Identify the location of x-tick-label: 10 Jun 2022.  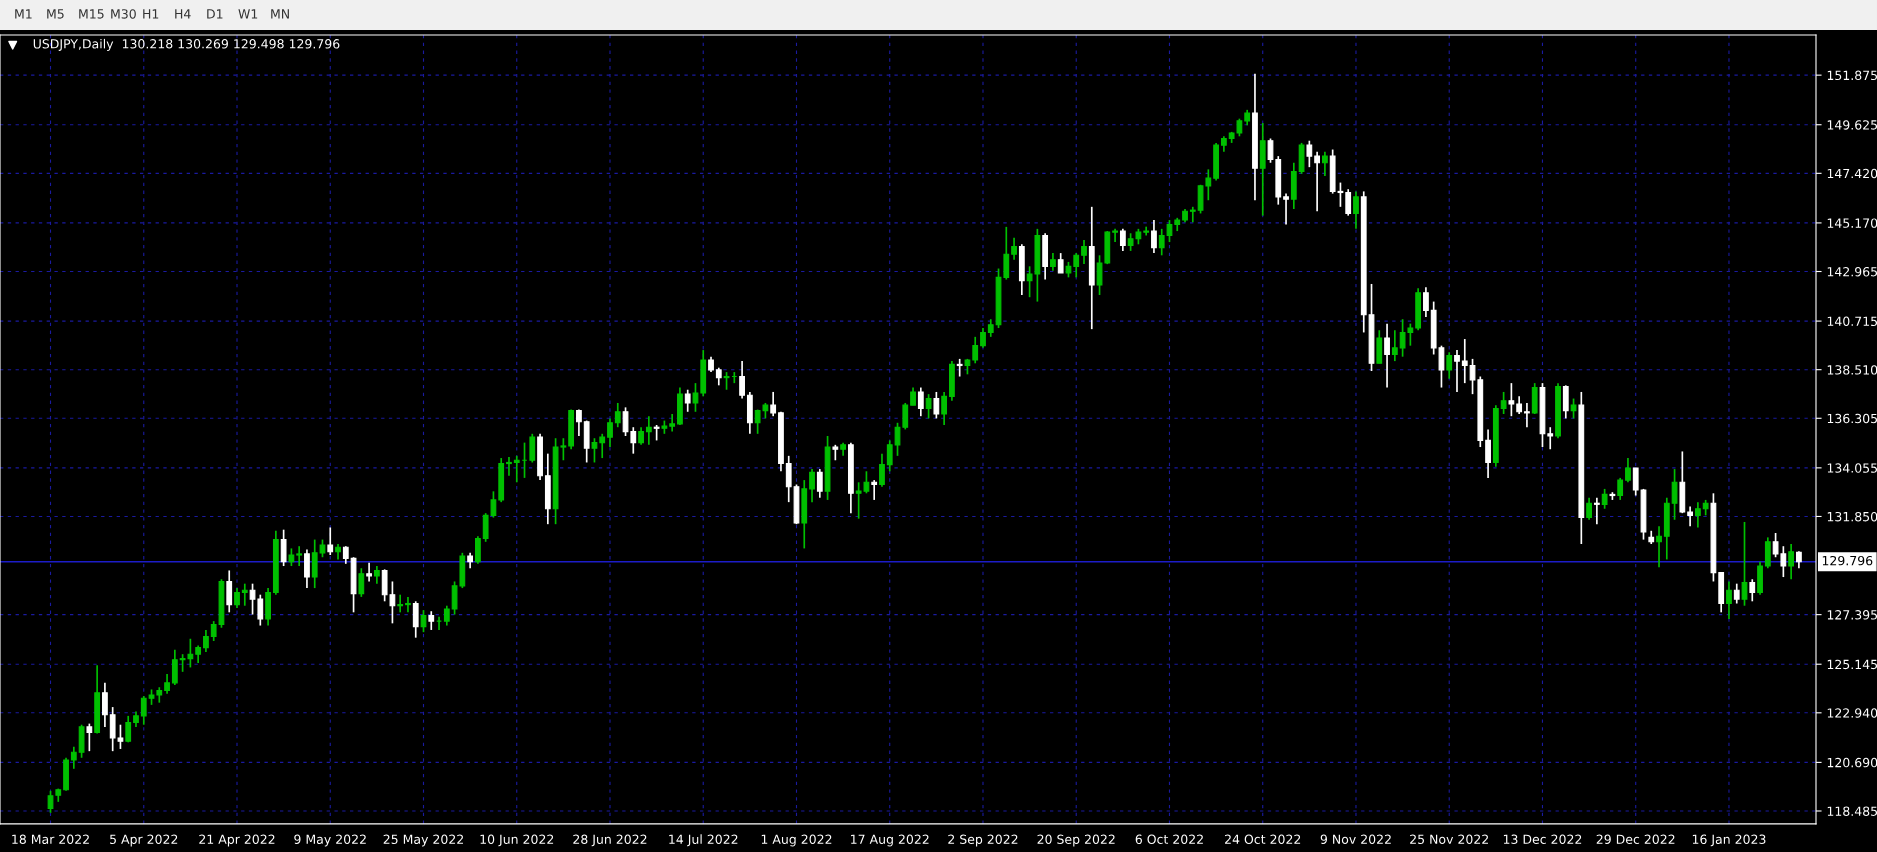
(517, 840).